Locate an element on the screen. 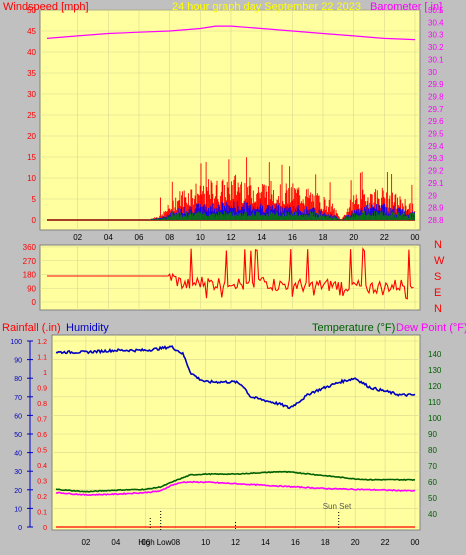 This screenshot has width=466, height=555. temperature-tick: 140 is located at coordinates (435, 354).